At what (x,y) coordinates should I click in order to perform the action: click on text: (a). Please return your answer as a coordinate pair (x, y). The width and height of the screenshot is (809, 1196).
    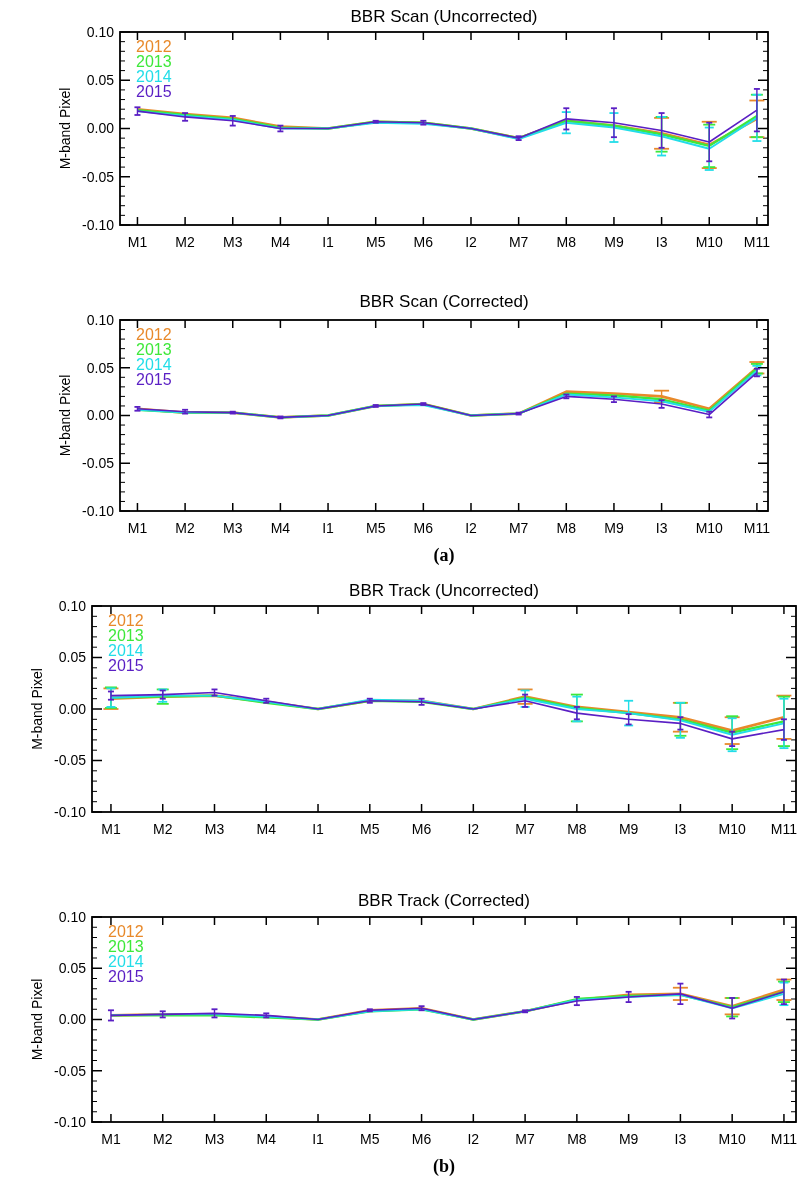
    Looking at the image, I should click on (444, 555).